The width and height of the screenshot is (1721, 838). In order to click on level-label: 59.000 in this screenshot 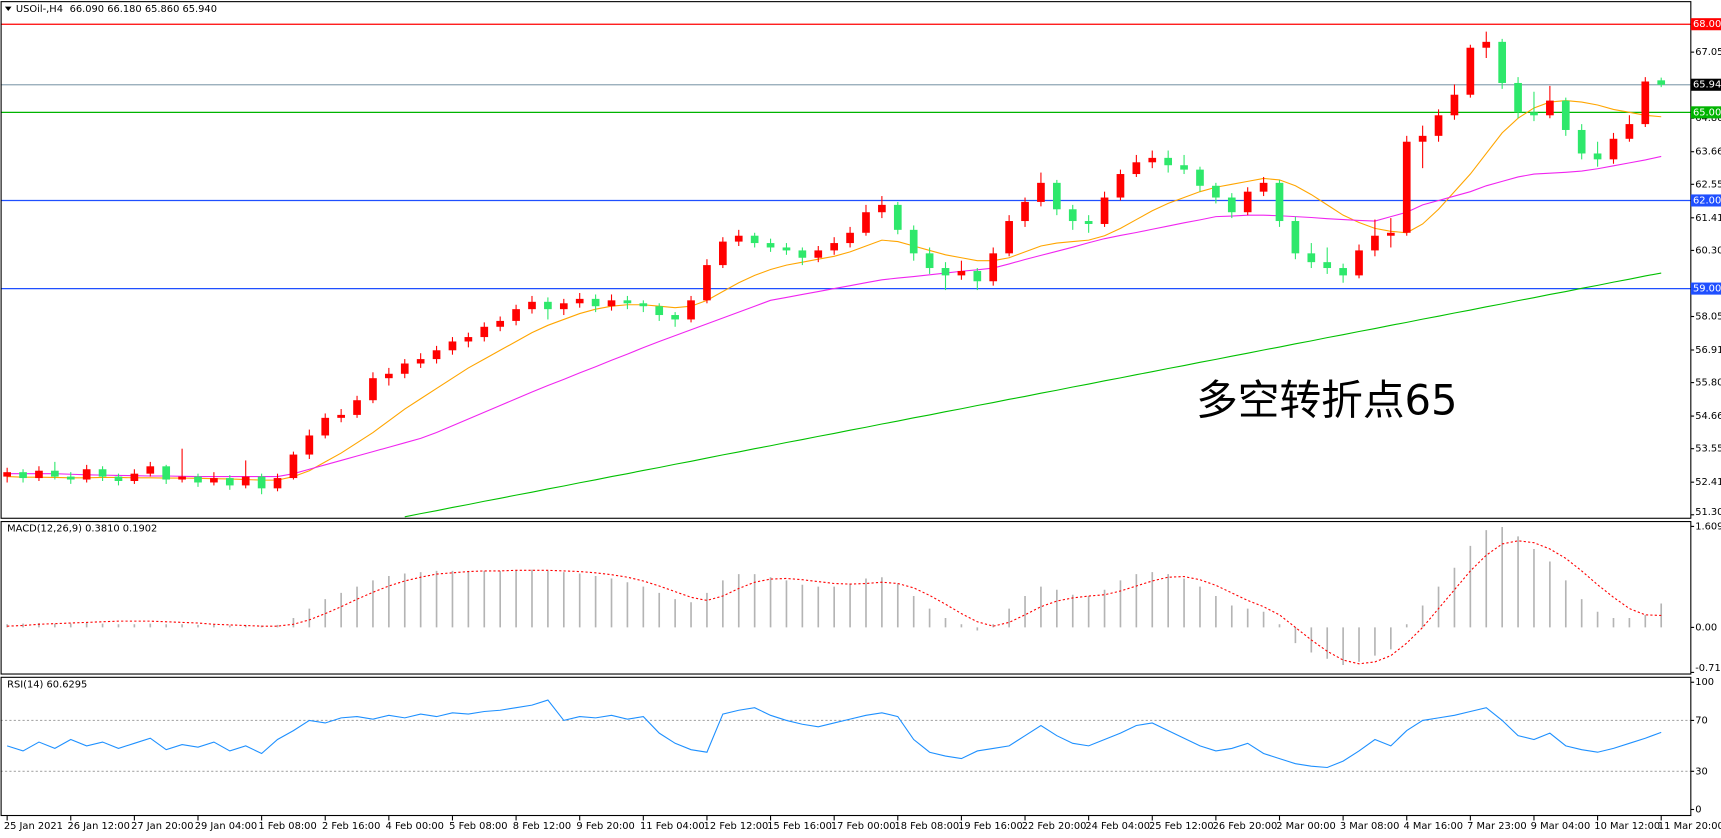, I will do `click(1707, 289)`.